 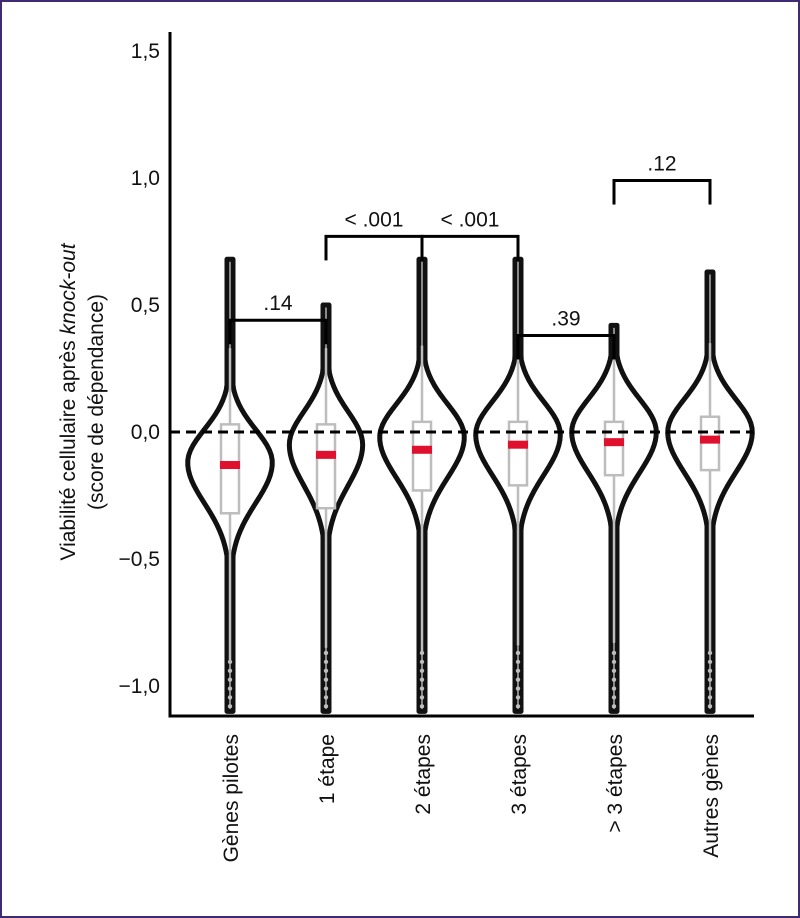 I want to click on comparison-bracket: .14, so click(x=278, y=318).